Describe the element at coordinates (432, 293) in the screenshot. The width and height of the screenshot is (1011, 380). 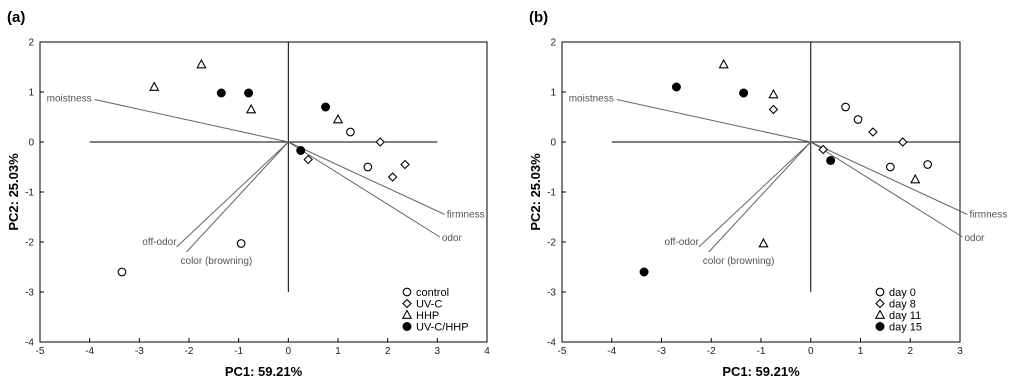
I see `legend-label: control` at that location.